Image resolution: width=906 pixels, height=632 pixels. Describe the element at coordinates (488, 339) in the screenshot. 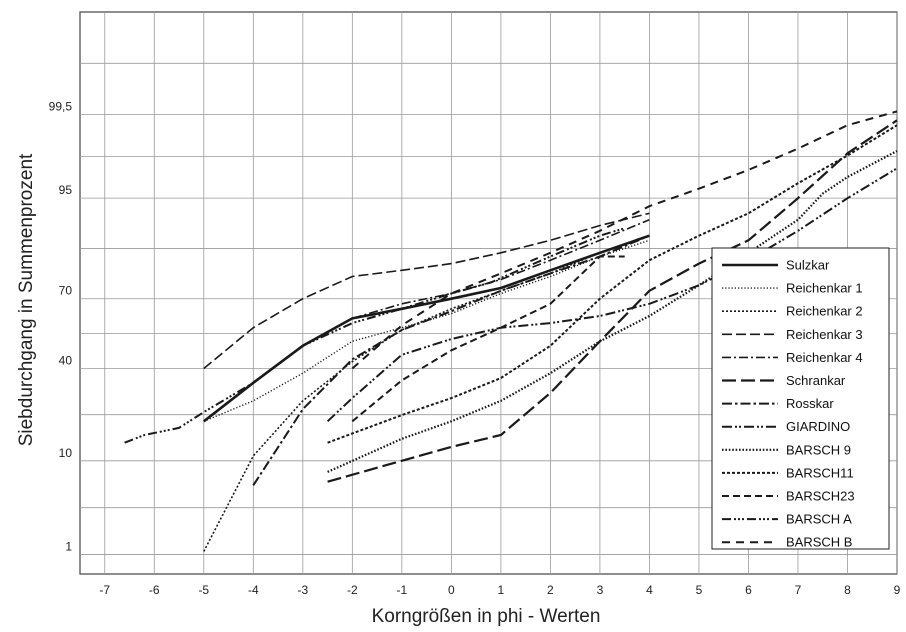

I see `series-line-barsch23` at that location.